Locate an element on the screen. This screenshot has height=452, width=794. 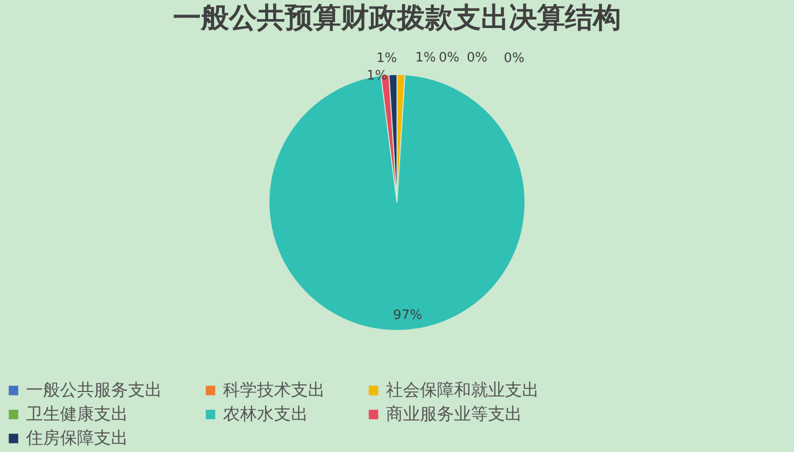
chart-title: 一般公共预算财政拨款支出决算结构 is located at coordinates (397, 17).